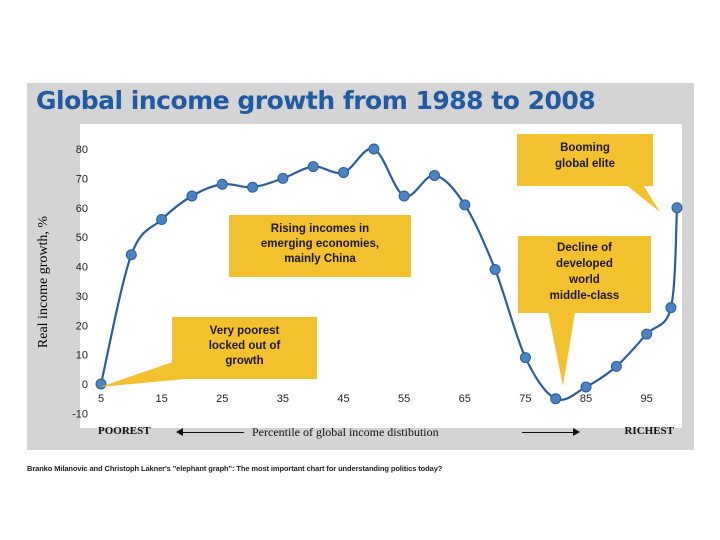 Image resolution: width=720 pixels, height=540 pixels. Describe the element at coordinates (585, 296) in the screenshot. I see `annotation-text: middle-class` at that location.